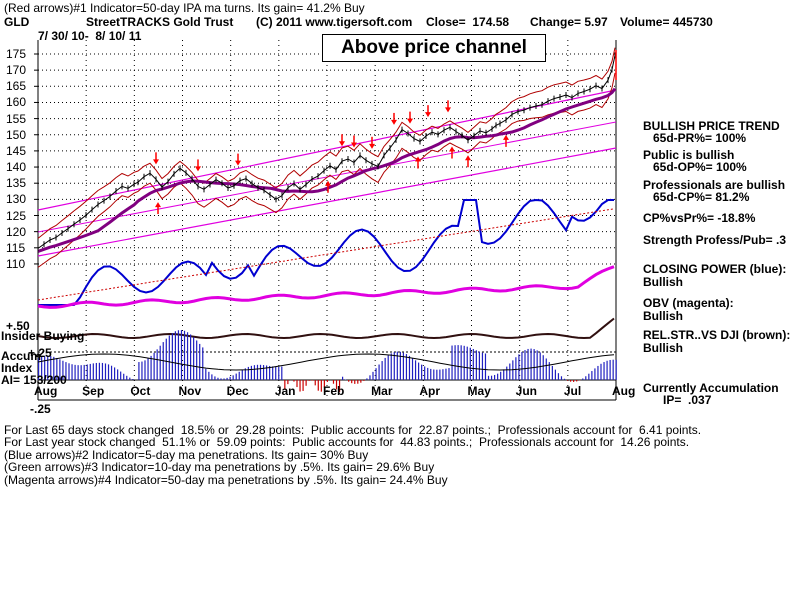  I want to click on plus25-label: +.25, so click(40, 353).